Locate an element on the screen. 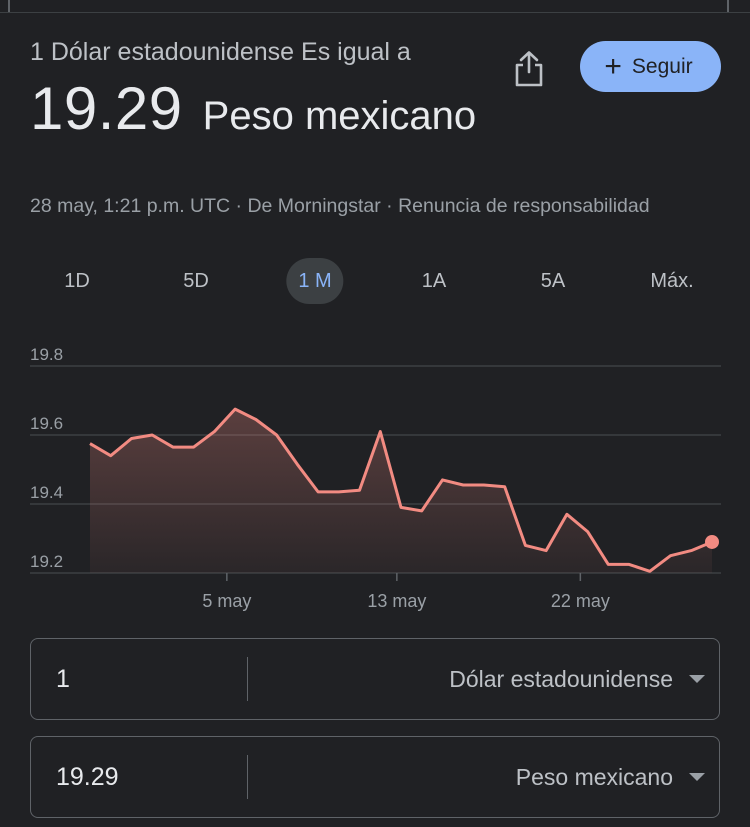 The width and height of the screenshot is (750, 827). rate-row: 19.29 Peso mexicano is located at coordinates (260, 109).